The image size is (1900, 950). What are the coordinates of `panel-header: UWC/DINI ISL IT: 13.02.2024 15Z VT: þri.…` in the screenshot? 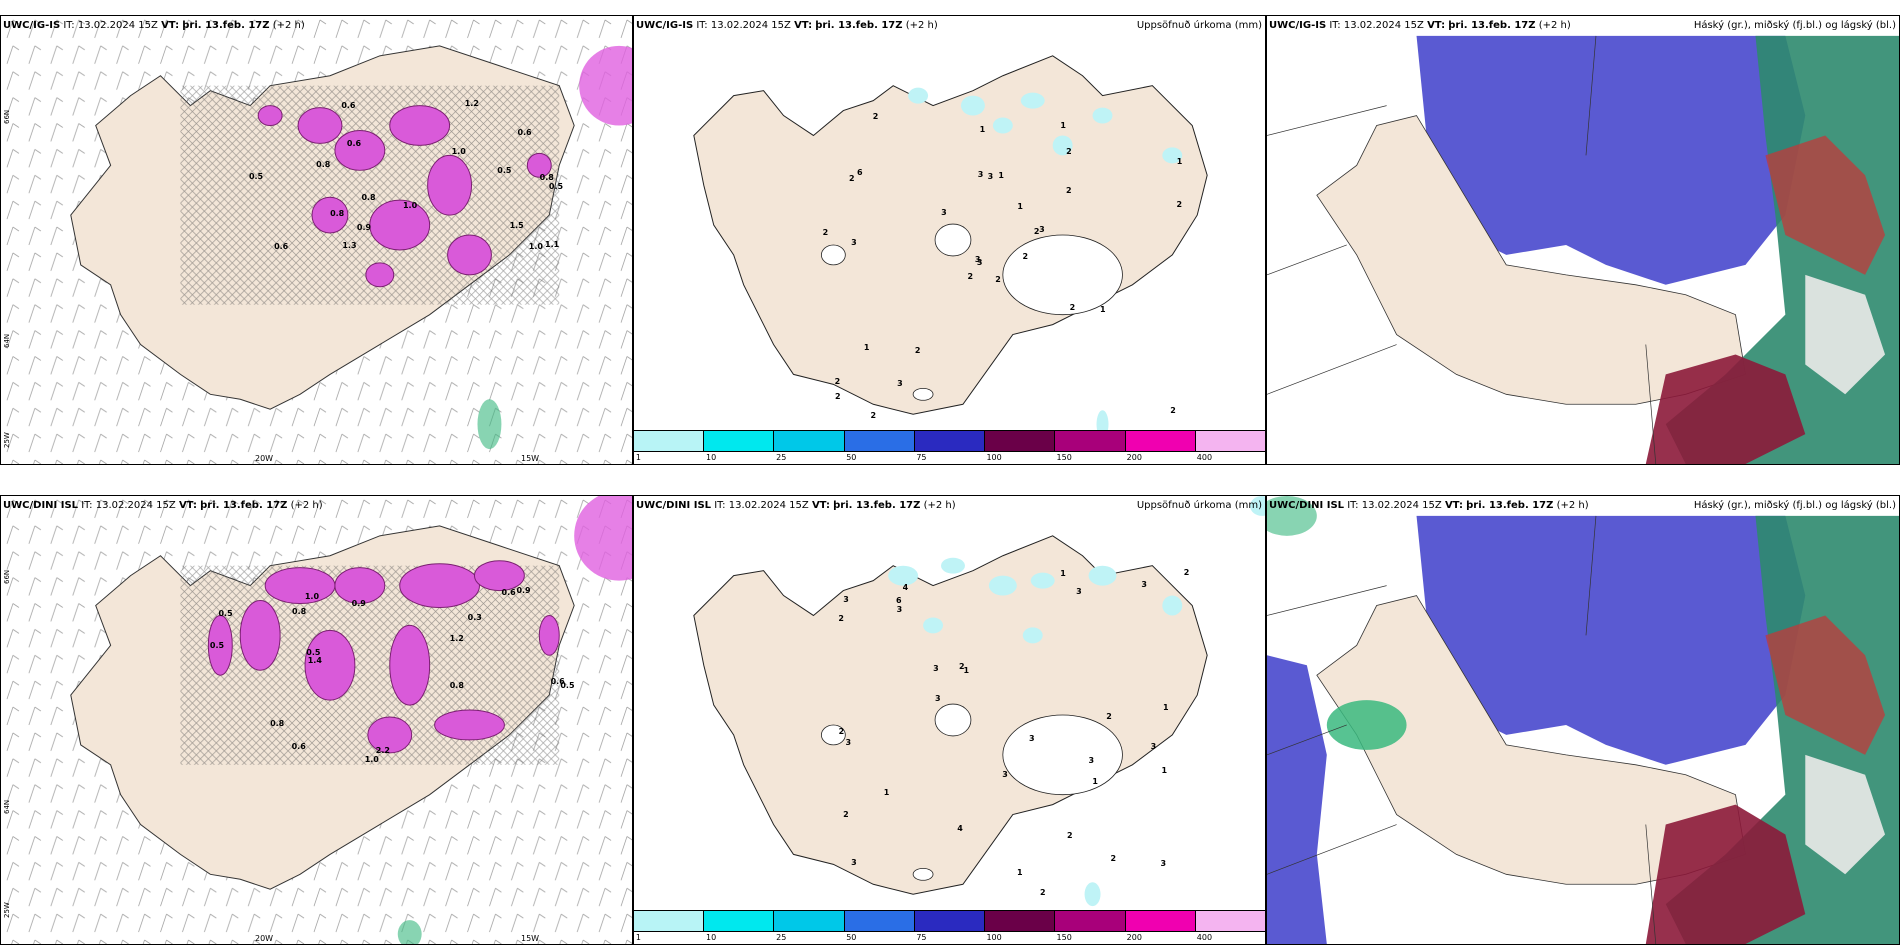 It's located at (163, 506).